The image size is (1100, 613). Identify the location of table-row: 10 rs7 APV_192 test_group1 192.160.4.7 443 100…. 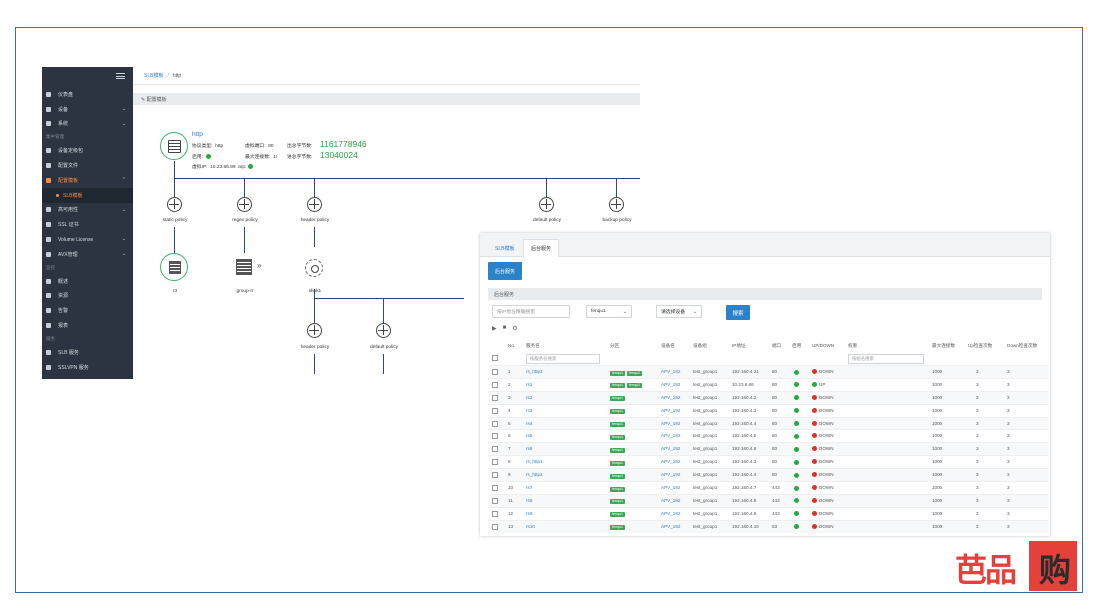
(768, 487).